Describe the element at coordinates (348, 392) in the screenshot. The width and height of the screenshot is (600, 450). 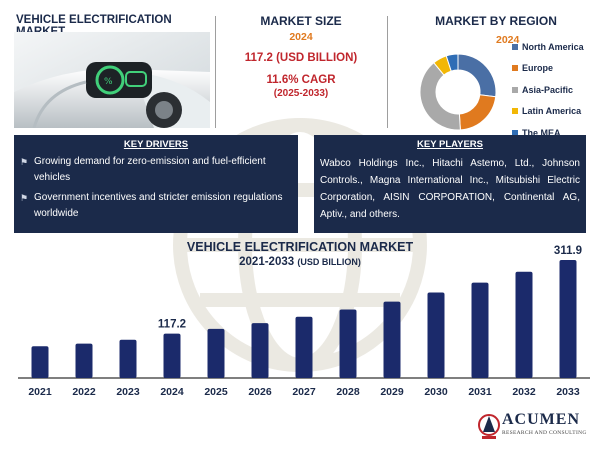
I see `x-tick-label: 2028` at that location.